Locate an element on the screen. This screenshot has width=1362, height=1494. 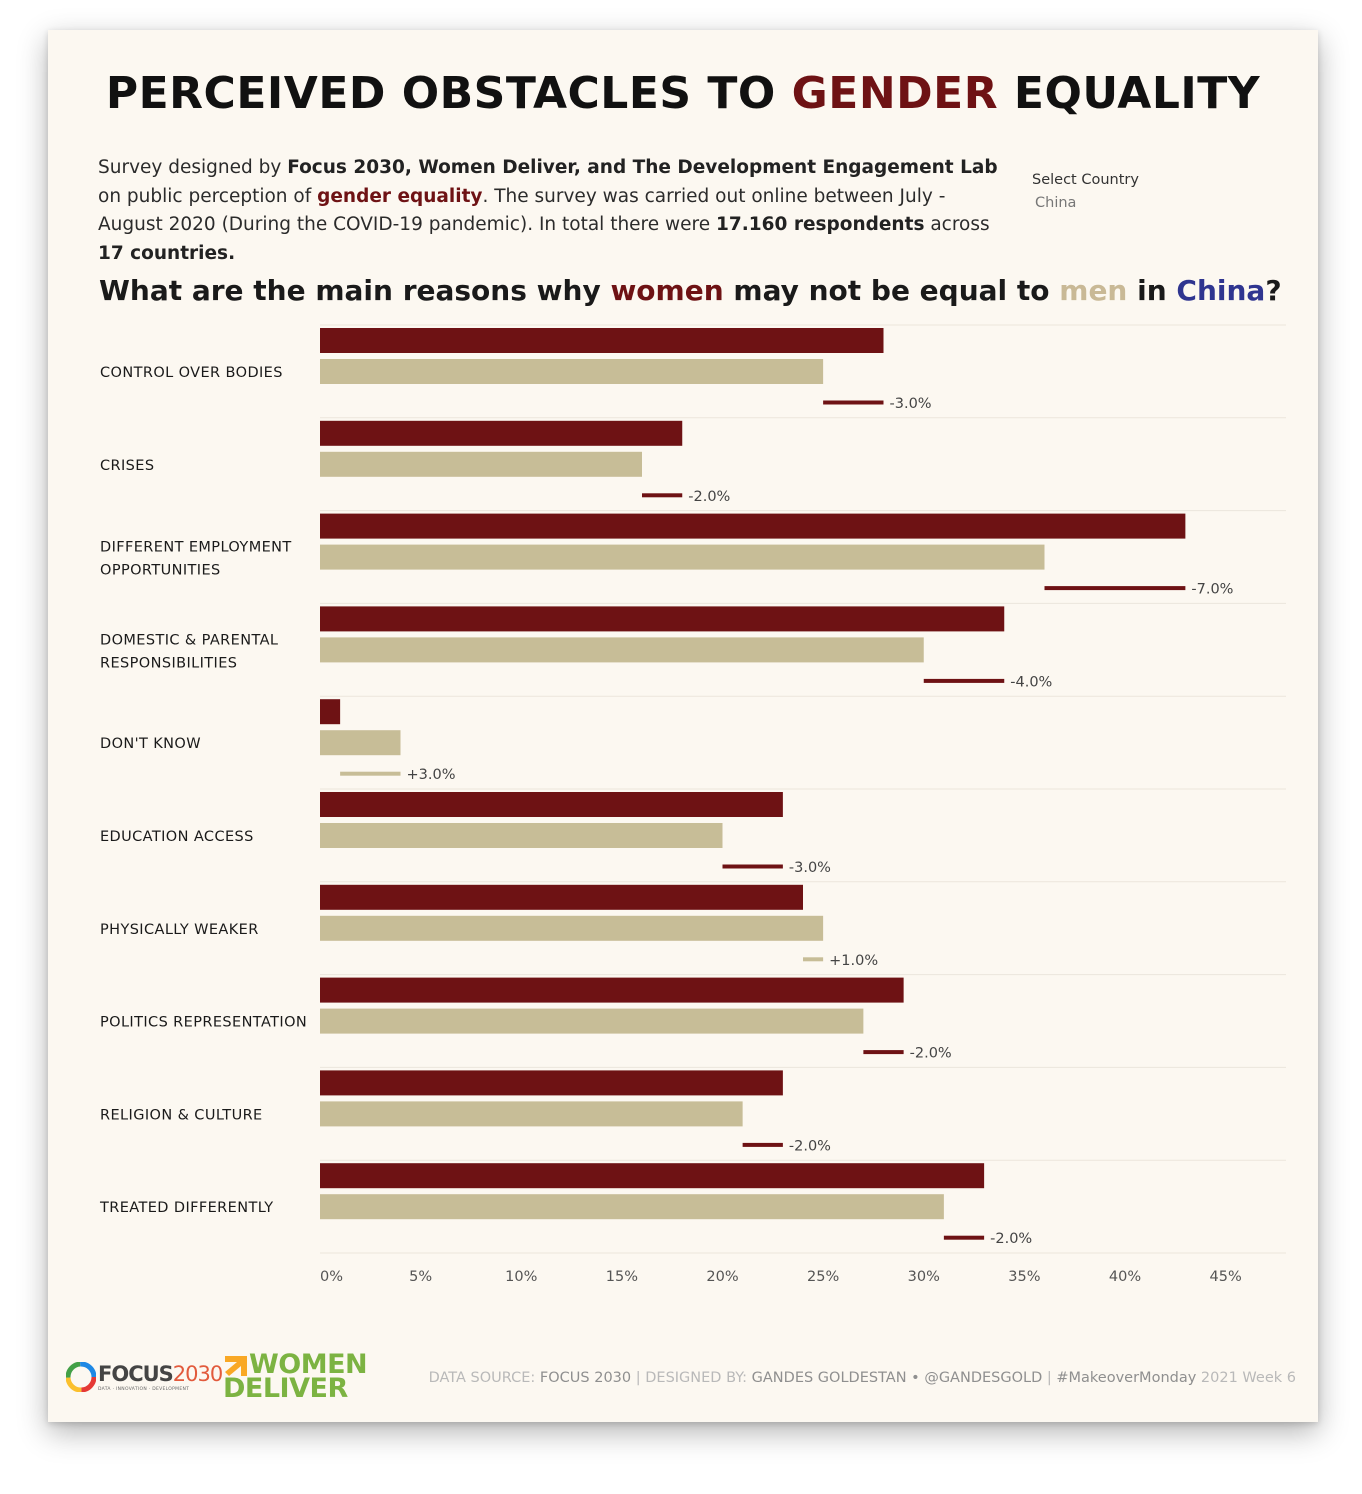
country-filter-label: Select Country is located at coordinates (1085, 180).